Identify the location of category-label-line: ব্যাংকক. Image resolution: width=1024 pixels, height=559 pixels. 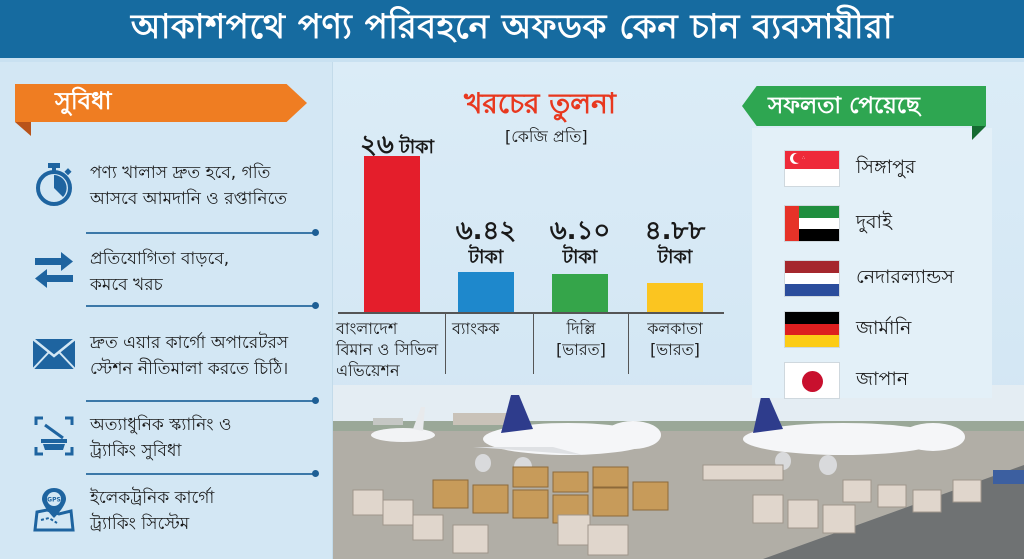
(476, 328).